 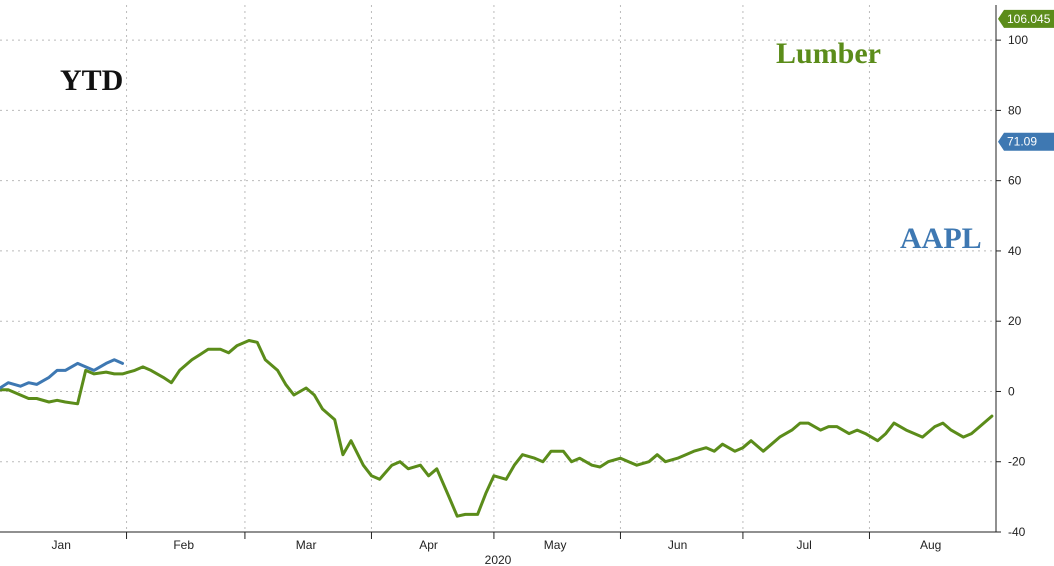 I want to click on y-tick-label: 60, so click(x=1015, y=181).